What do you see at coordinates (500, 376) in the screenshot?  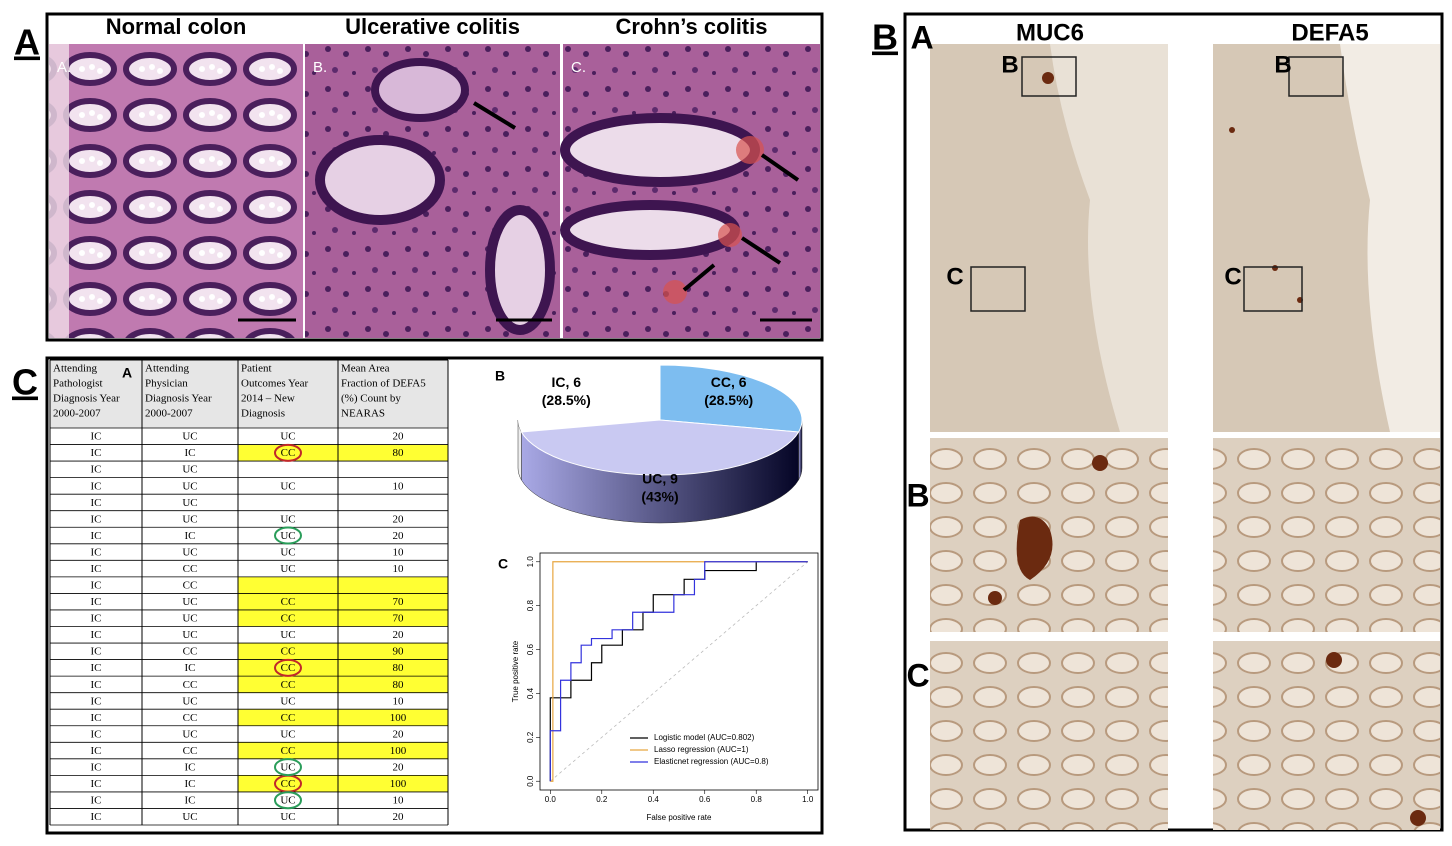 I see `chart-label: B` at bounding box center [500, 376].